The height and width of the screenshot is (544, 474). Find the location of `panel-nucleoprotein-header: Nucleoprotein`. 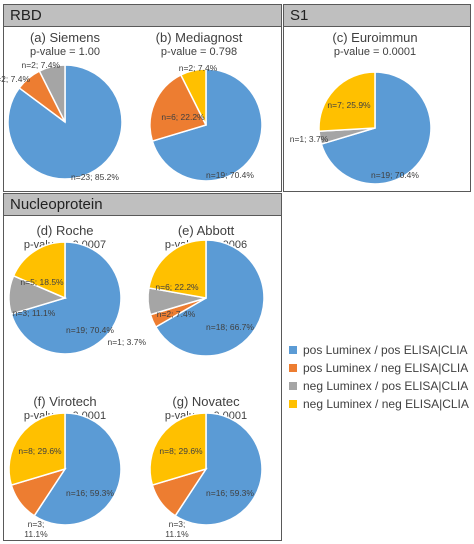

panel-nucleoprotein-header: Nucleoprotein is located at coordinates (142, 205).